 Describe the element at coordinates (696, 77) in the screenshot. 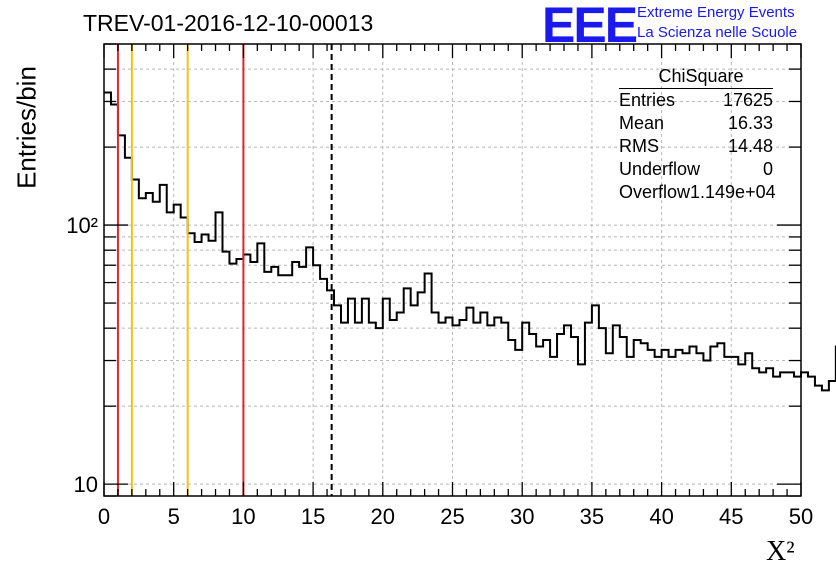

I see `stats-box-name: ChiSquare` at that location.